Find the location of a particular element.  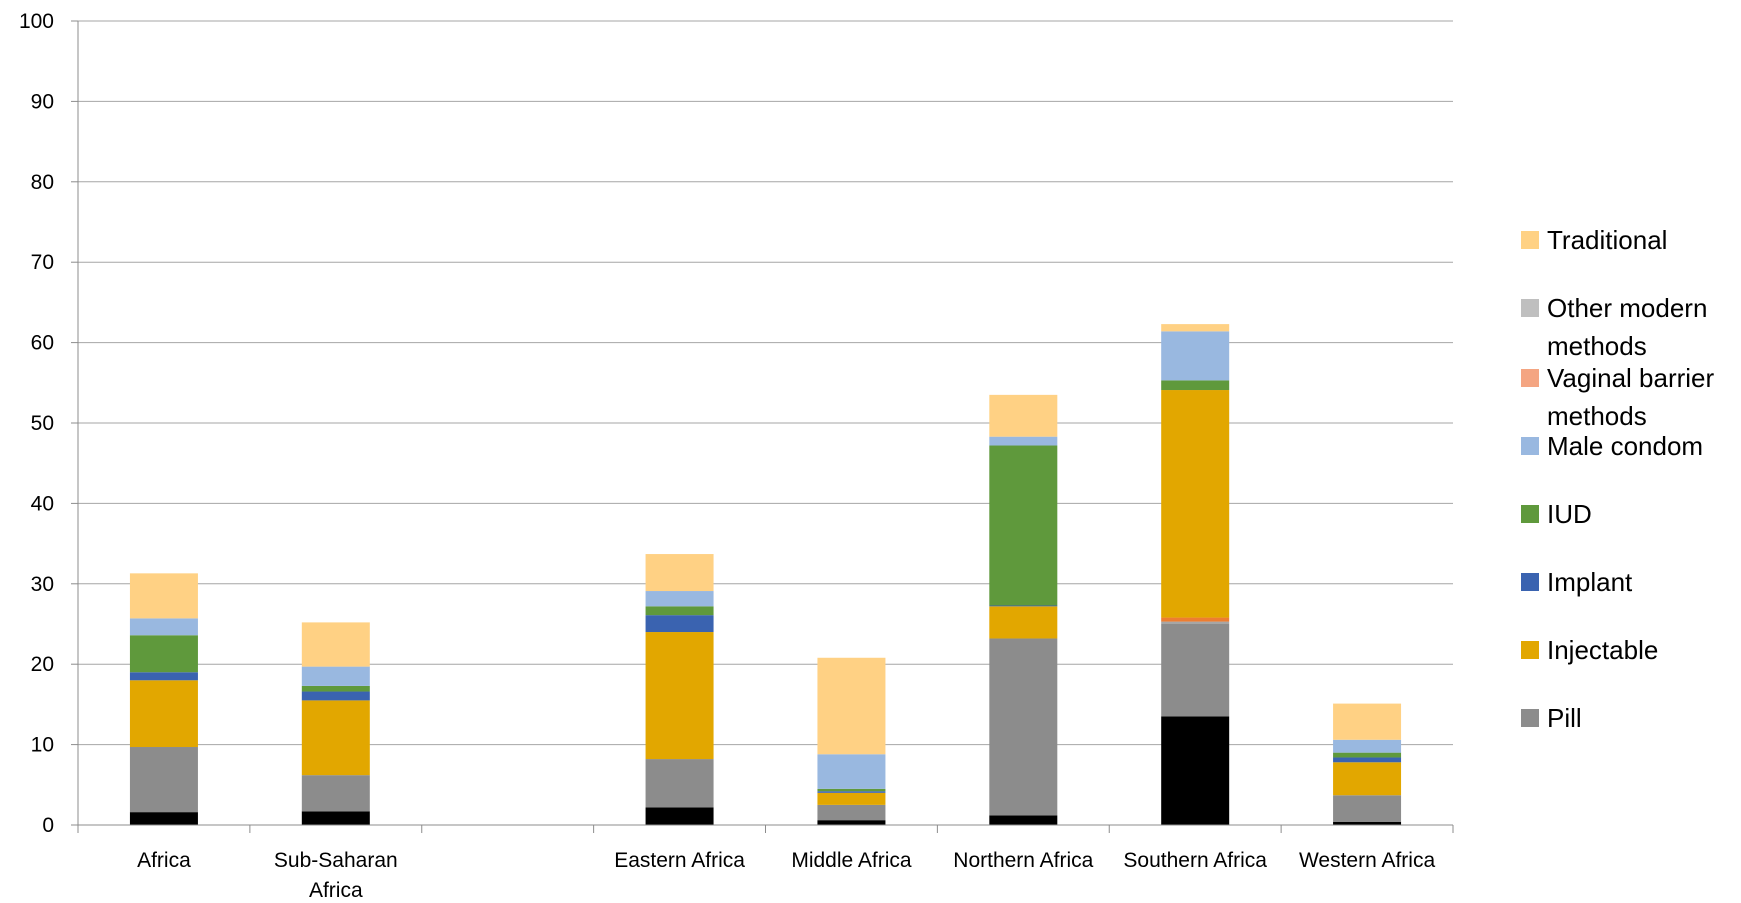

y-tick-labels: 0 10 20 30 40 50 60 70 80 90 100 is located at coordinates (36, 423).